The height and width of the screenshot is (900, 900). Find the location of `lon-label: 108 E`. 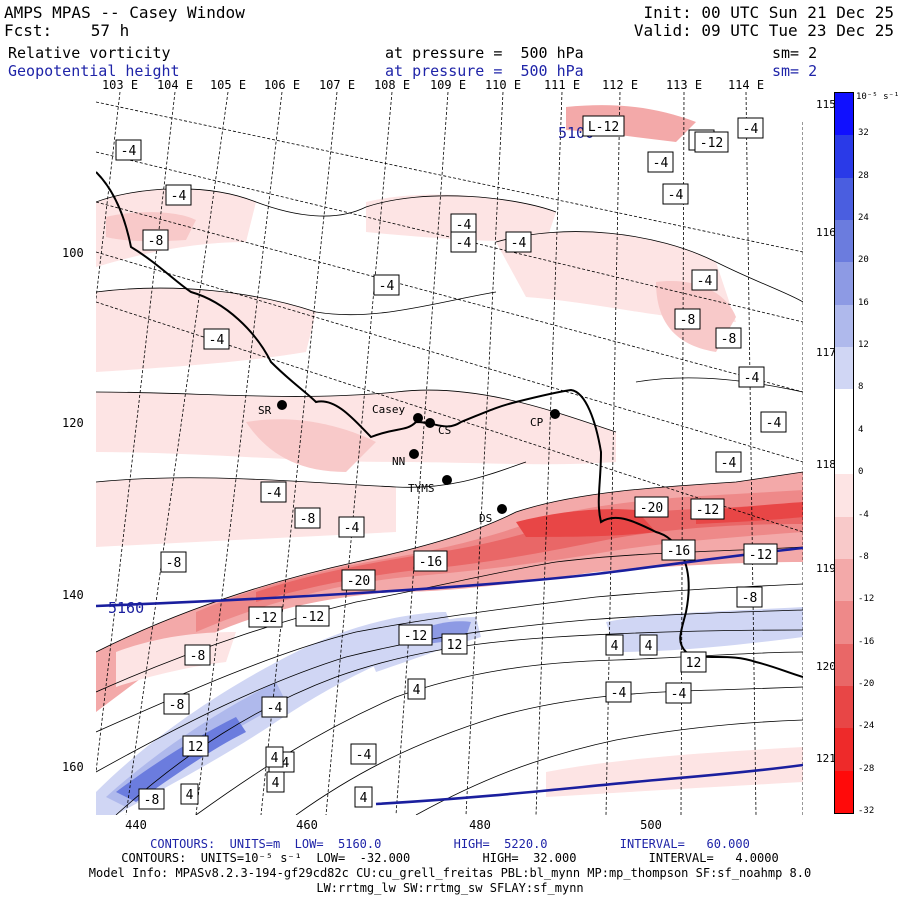

lon-label: 108 E is located at coordinates (392, 85).